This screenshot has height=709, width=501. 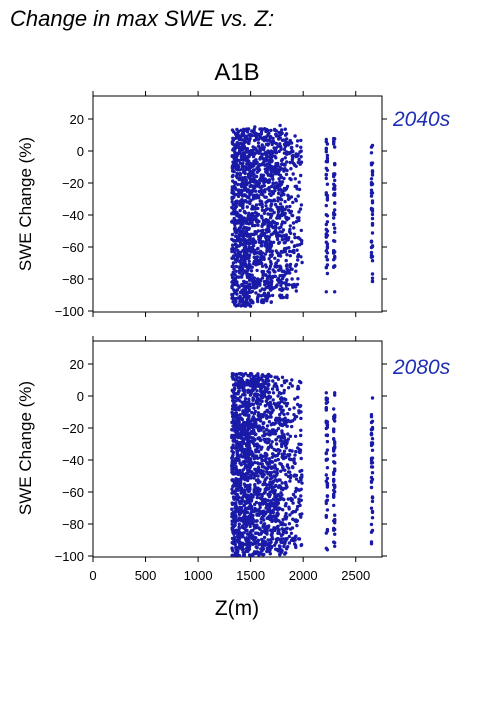 What do you see at coordinates (25, 448) in the screenshot?
I see `y-axis-label: SWE Change (%)` at bounding box center [25, 448].